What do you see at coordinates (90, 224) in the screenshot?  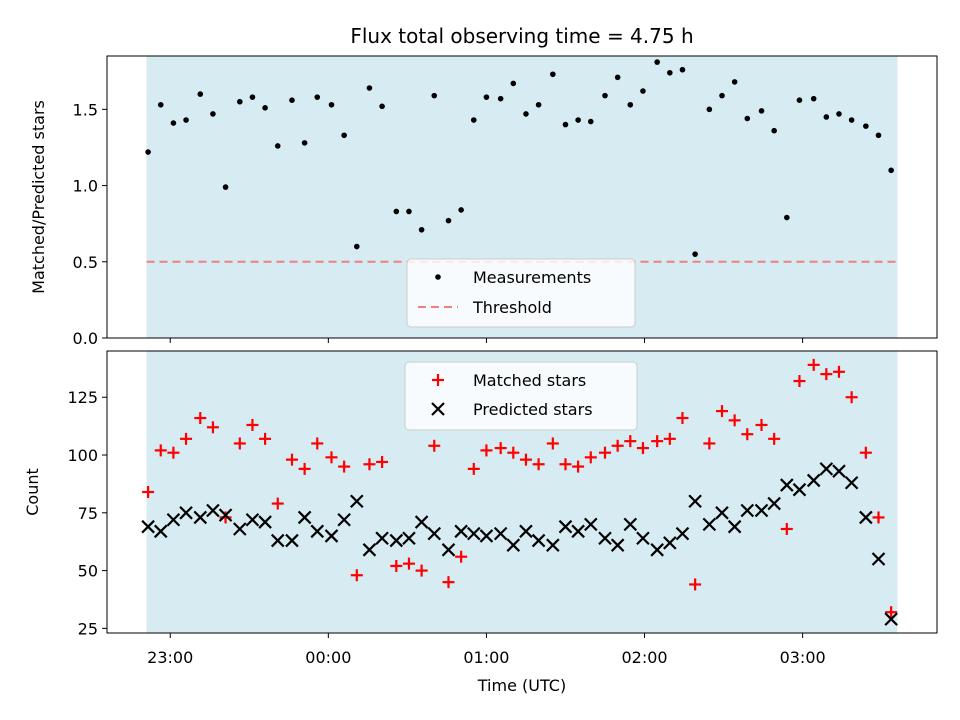 I see `top-y-ticks: 0.0 0.5 1.0 1.5` at bounding box center [90, 224].